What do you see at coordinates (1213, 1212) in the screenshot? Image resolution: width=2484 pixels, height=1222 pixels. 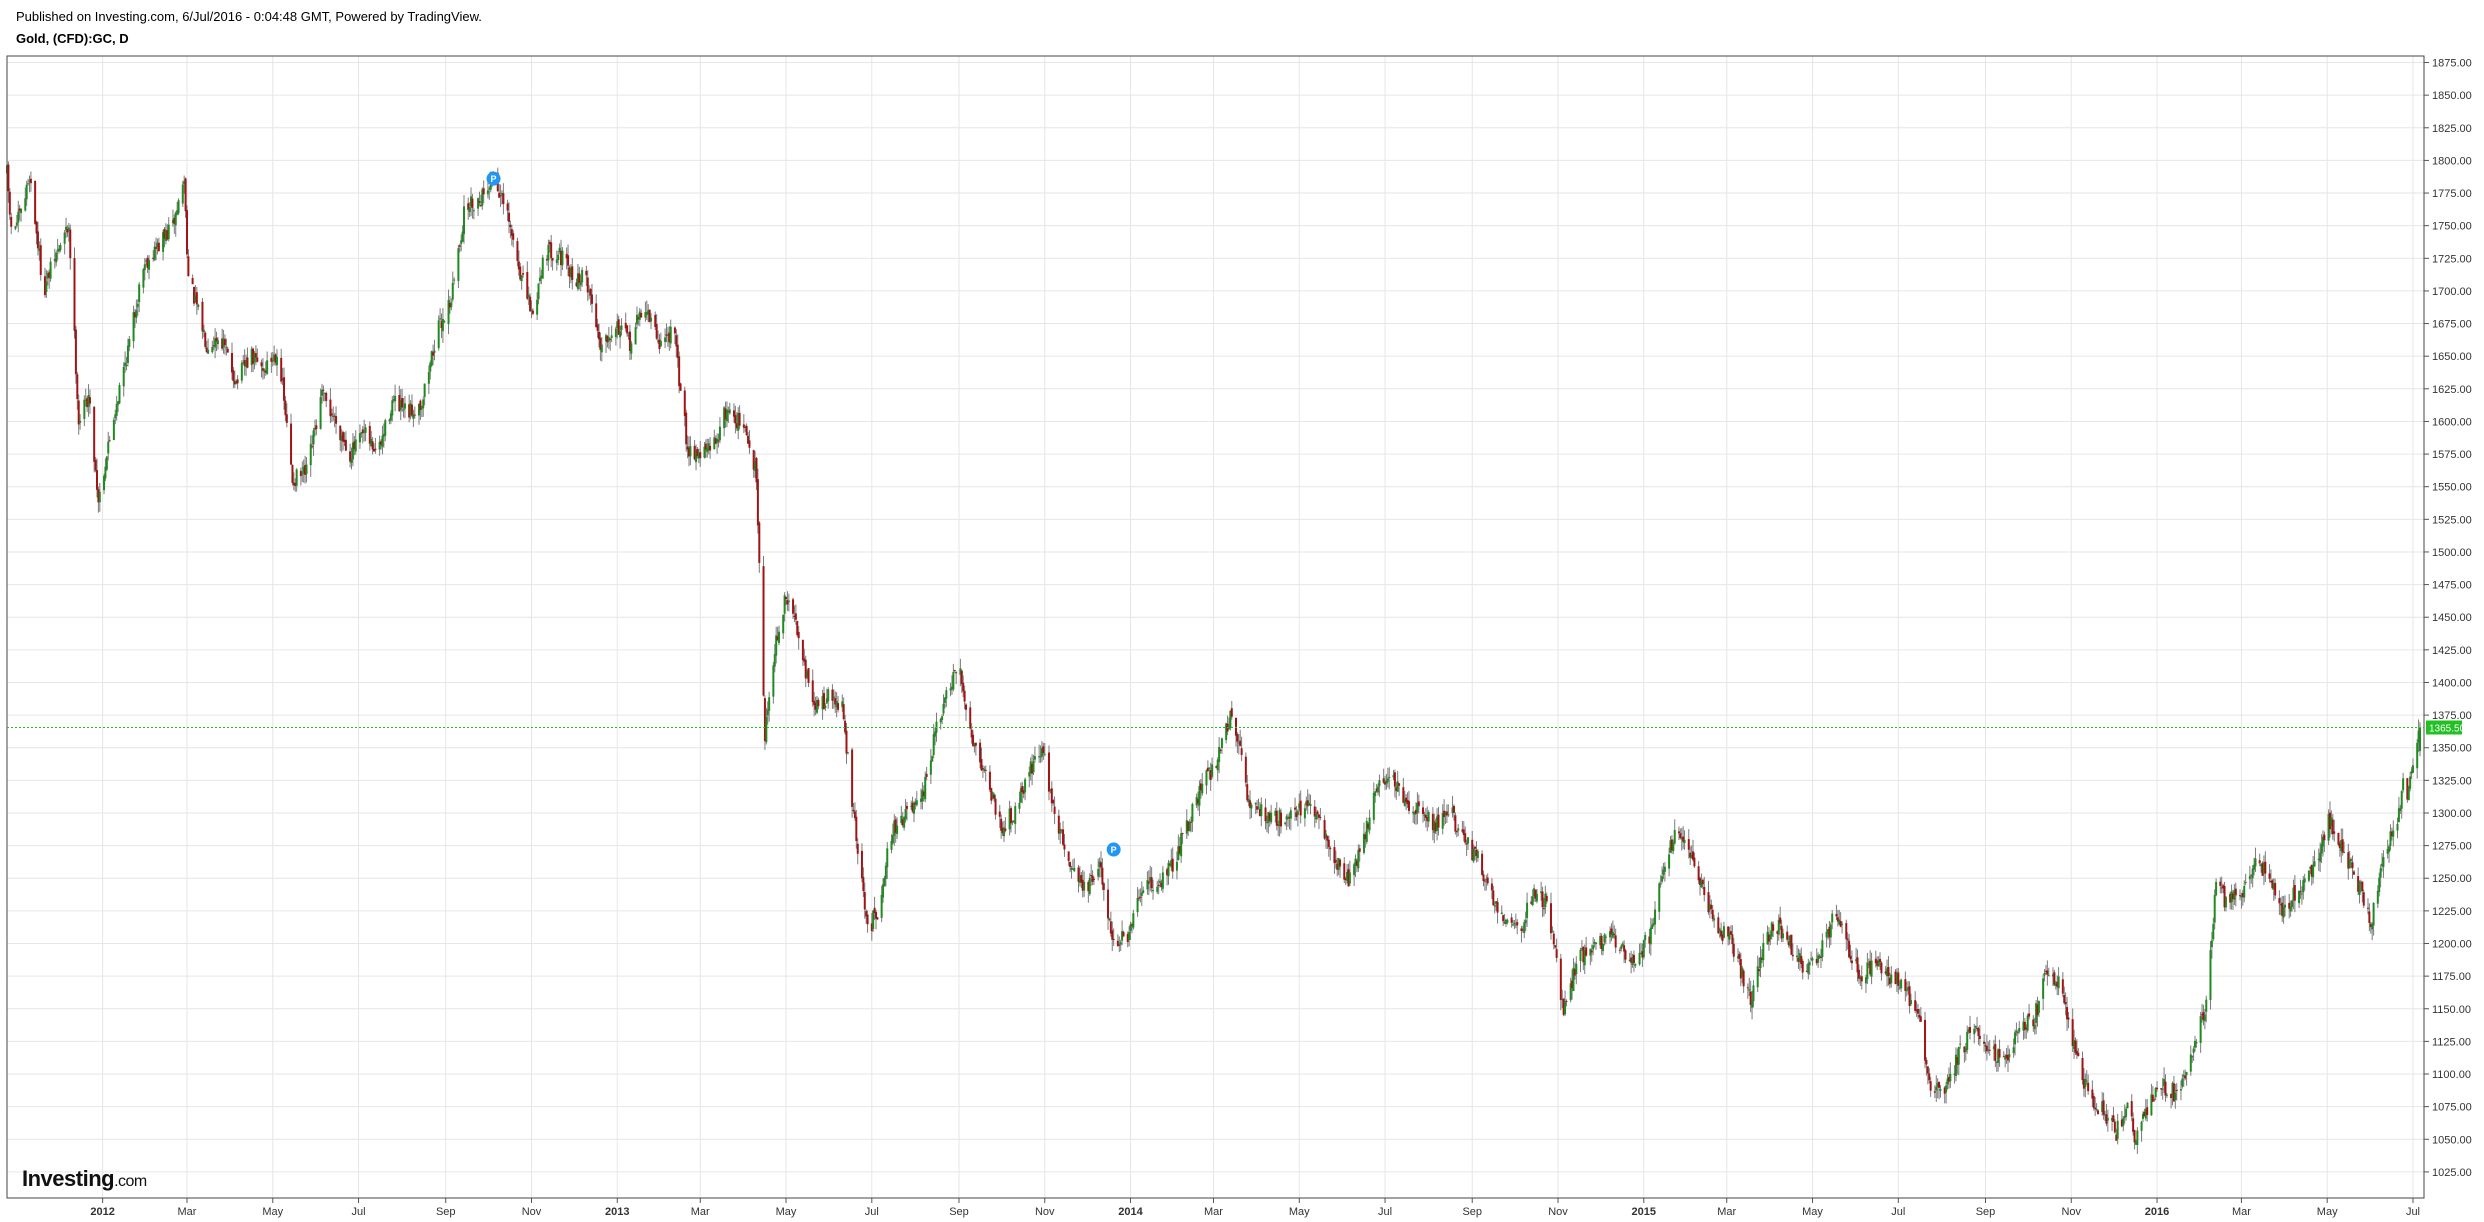 I see `x-tick-label: Mar` at bounding box center [1213, 1212].